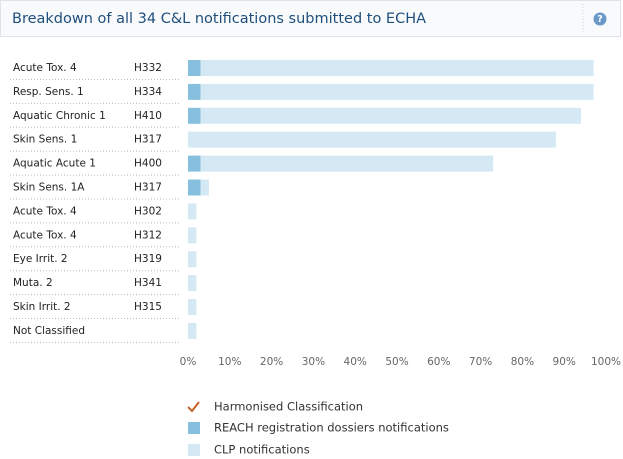 The width and height of the screenshot is (623, 459). What do you see at coordinates (564, 362) in the screenshot?
I see `x-tick-label: 90%` at bounding box center [564, 362].